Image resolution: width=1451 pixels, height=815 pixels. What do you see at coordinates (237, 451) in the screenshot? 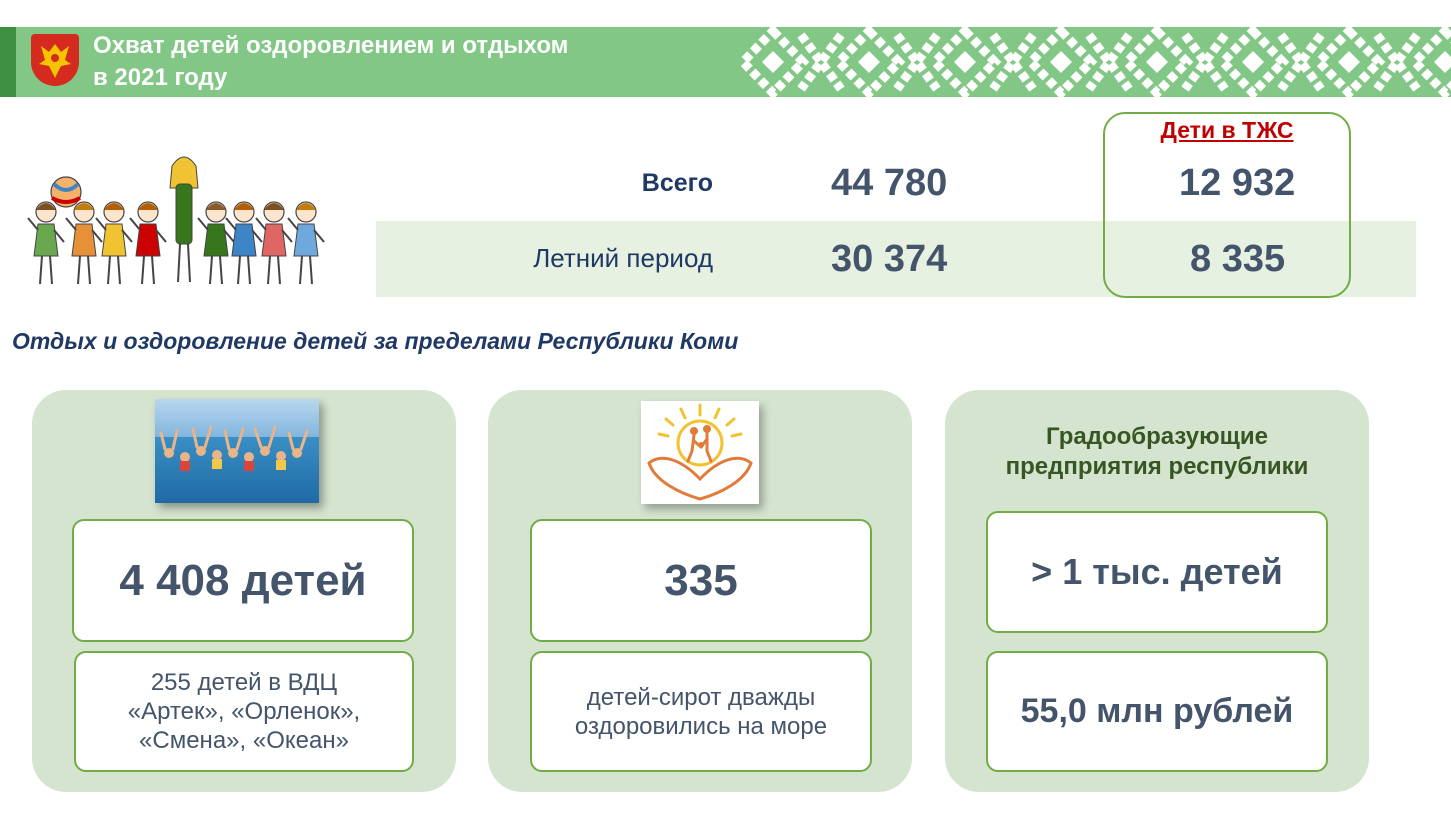
I see `children-in-sea-photo` at bounding box center [237, 451].